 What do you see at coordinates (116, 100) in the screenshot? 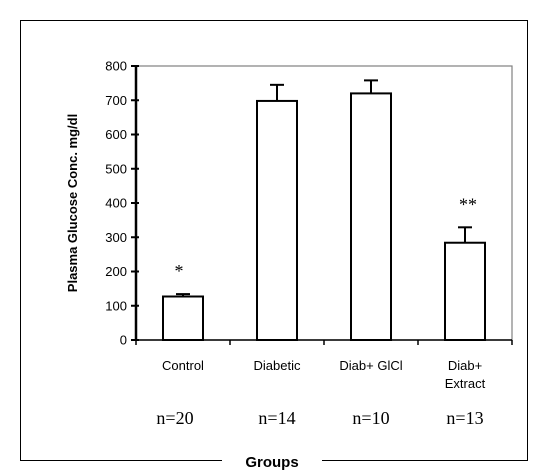
I see `y-tick-label: 700` at bounding box center [116, 100].